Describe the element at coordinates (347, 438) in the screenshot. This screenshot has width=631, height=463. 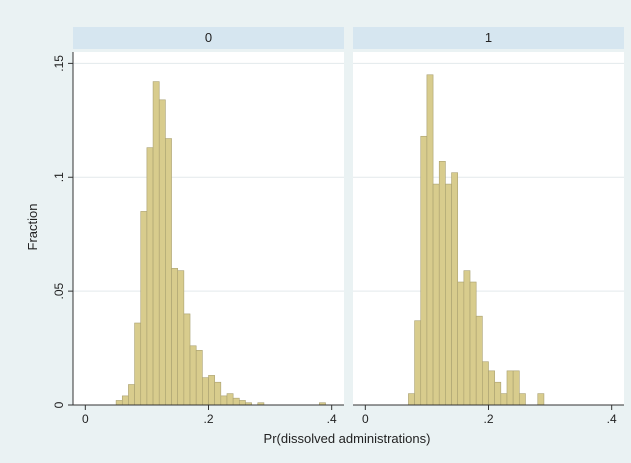
I see `x-axis-label: Pr(dissolved administrations)` at that location.